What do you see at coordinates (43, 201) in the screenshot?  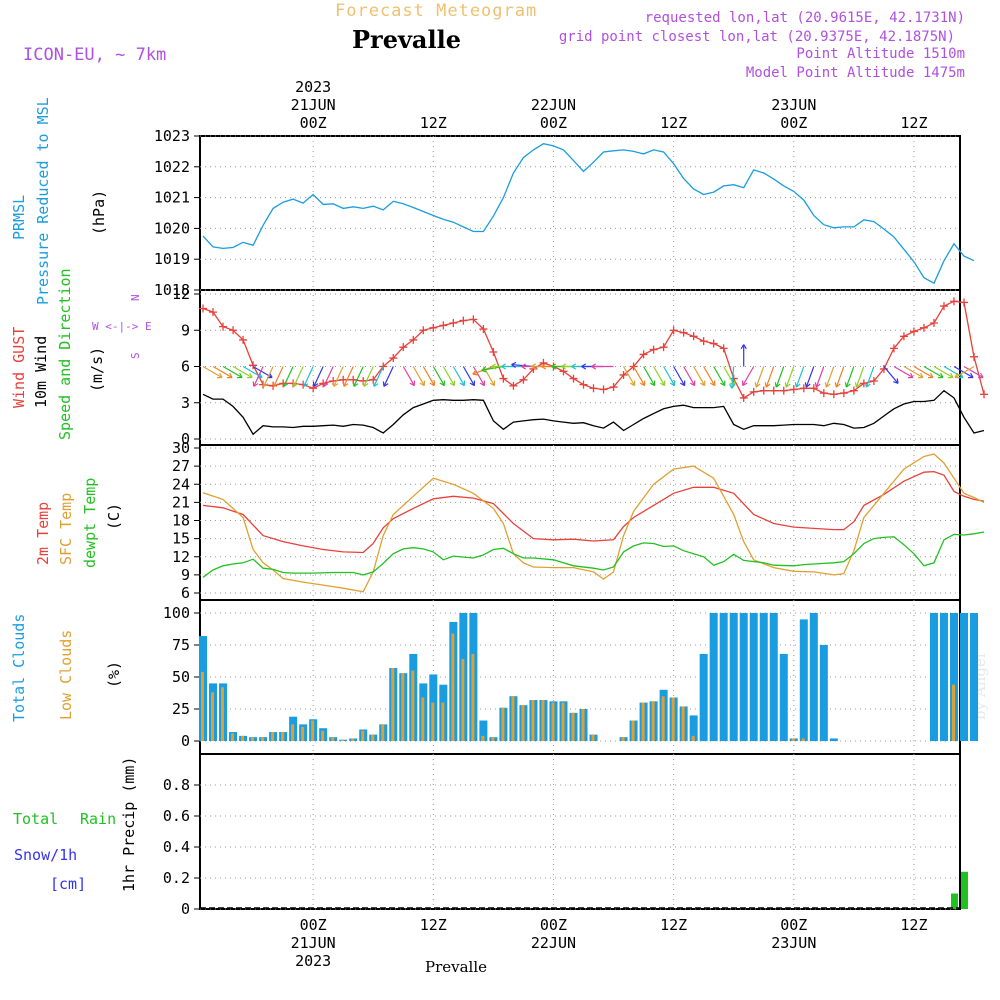 I see `pressure-label-b: Pressure Reduced to MSL` at bounding box center [43, 201].